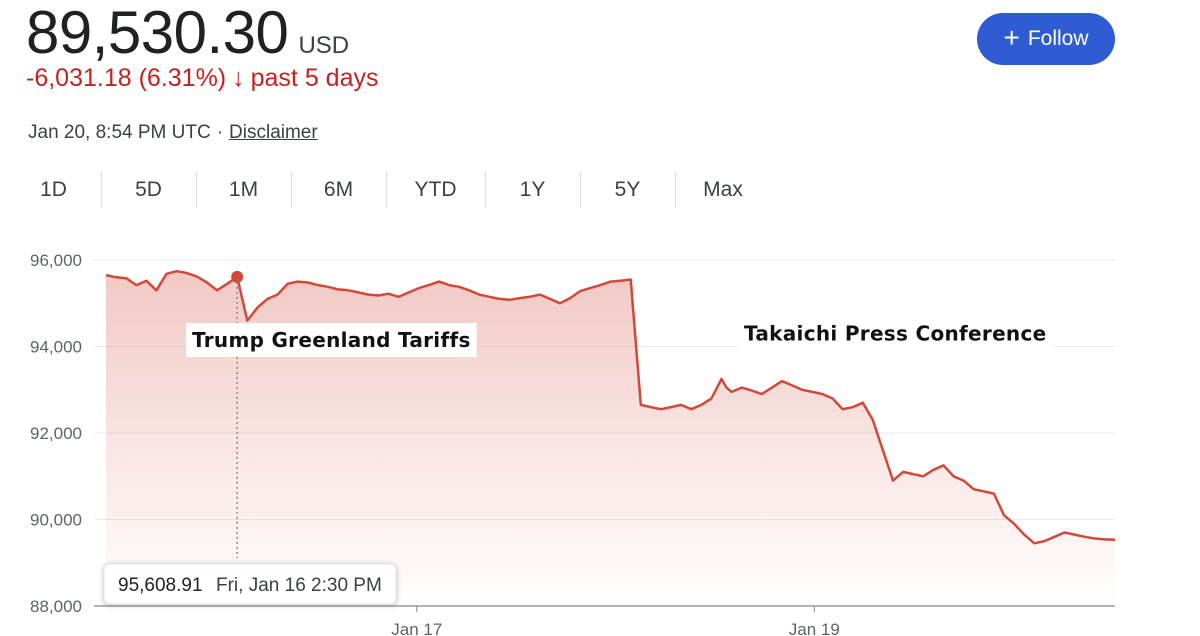 This screenshot has height=636, width=1200. What do you see at coordinates (1058, 38) in the screenshot?
I see `follow-label: Follow` at bounding box center [1058, 38].